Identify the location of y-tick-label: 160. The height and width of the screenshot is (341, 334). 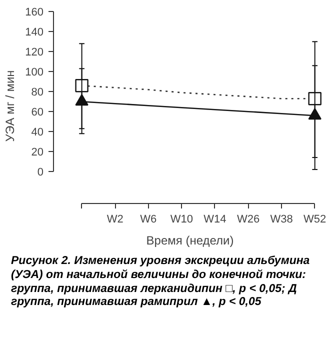
(34, 12).